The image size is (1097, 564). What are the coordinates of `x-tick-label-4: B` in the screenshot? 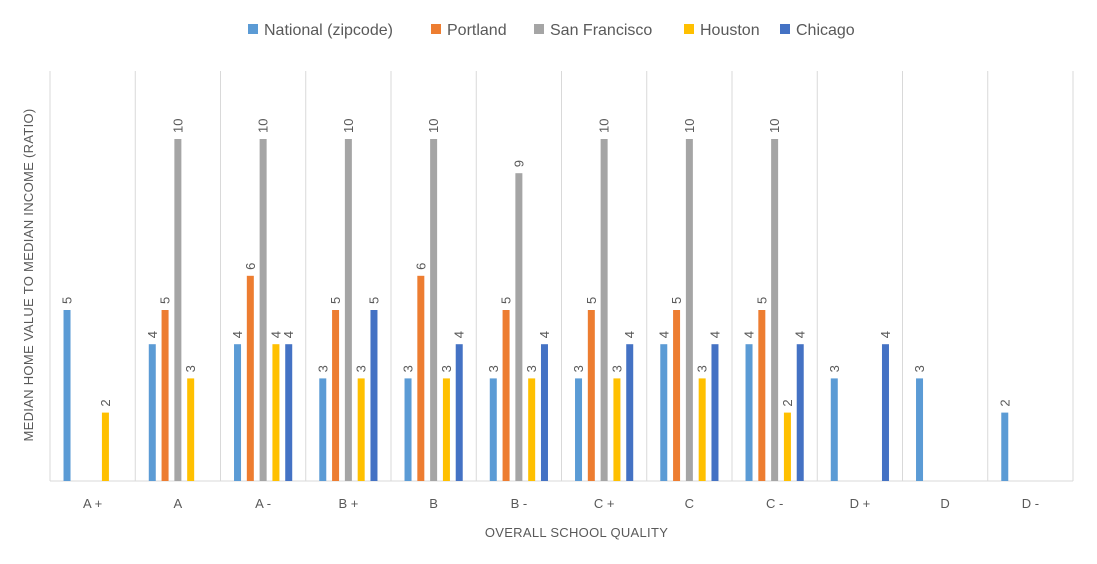 It's located at (433, 503).